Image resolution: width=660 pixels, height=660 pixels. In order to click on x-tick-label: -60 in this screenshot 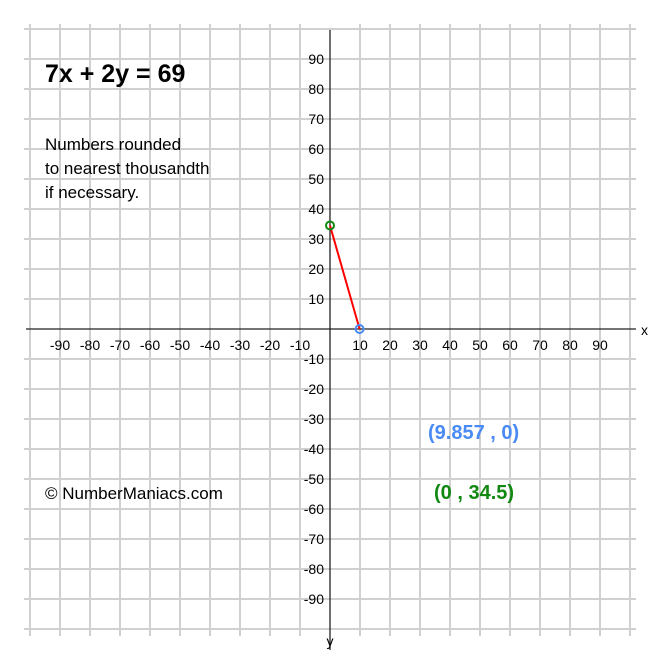, I will do `click(150, 345)`.